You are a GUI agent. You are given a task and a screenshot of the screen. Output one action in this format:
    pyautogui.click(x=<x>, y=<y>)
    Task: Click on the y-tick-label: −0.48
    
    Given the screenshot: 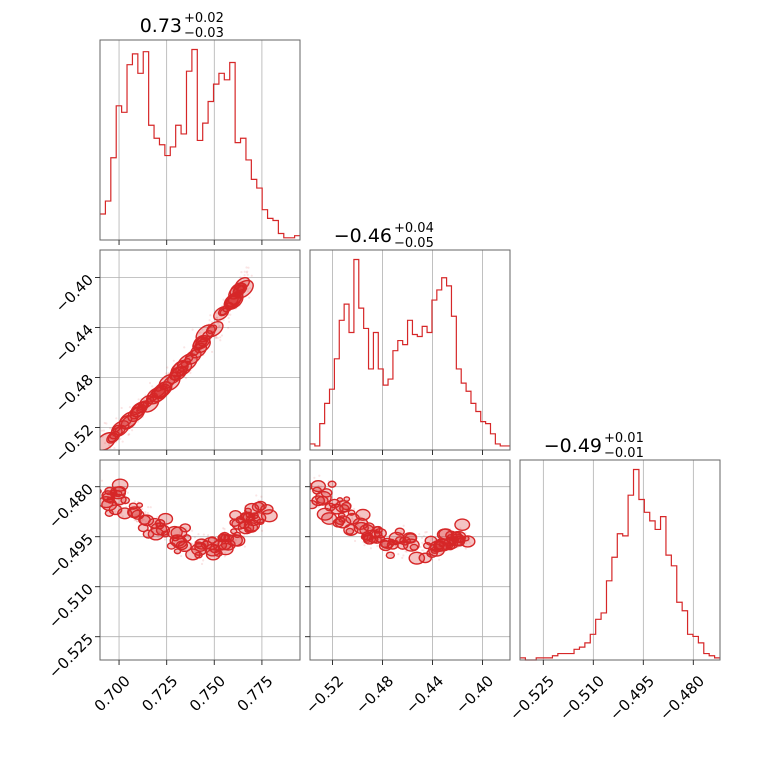 What is the action you would take?
    pyautogui.click(x=74, y=393)
    